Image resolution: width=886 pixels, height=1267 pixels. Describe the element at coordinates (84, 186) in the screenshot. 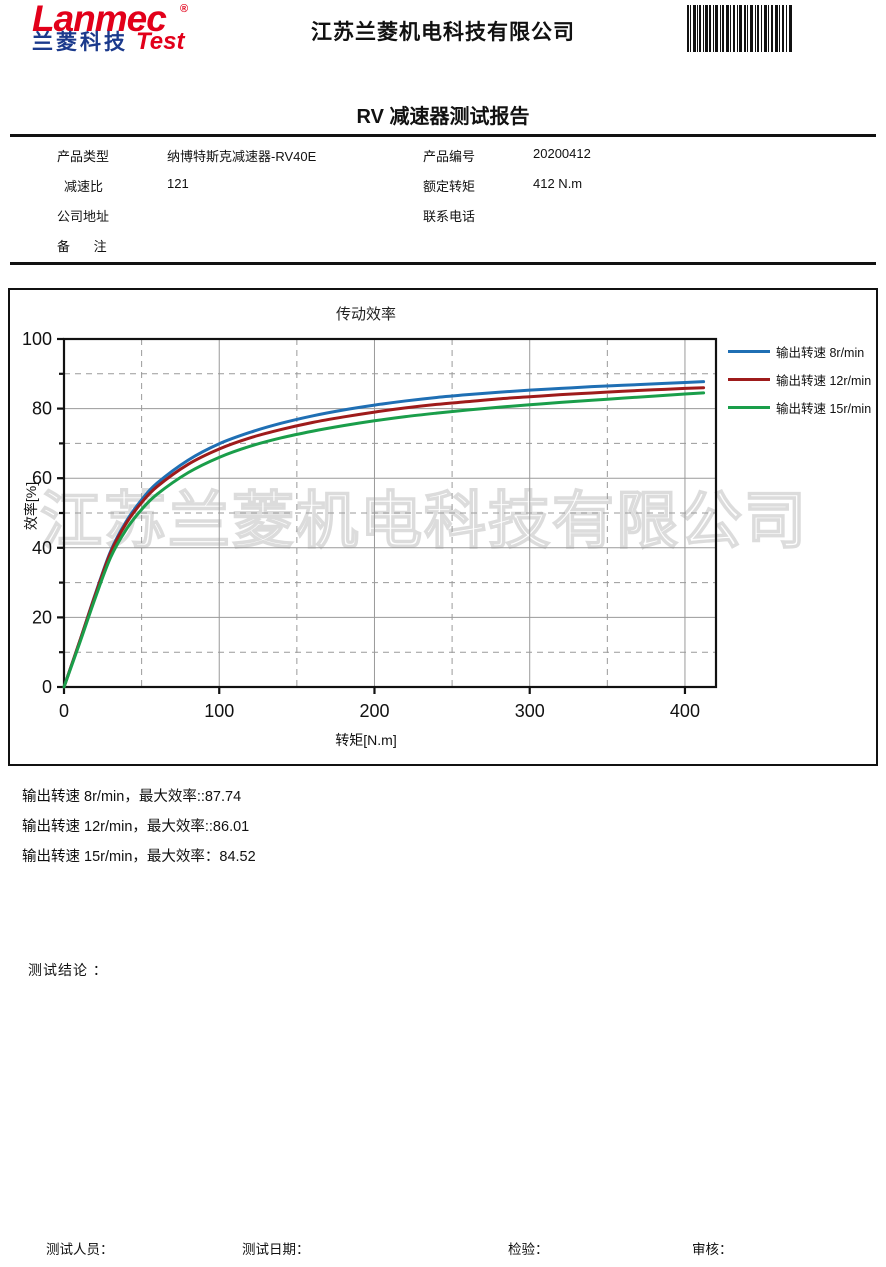

I see `field-label-reduction-ratio: 减速比` at that location.